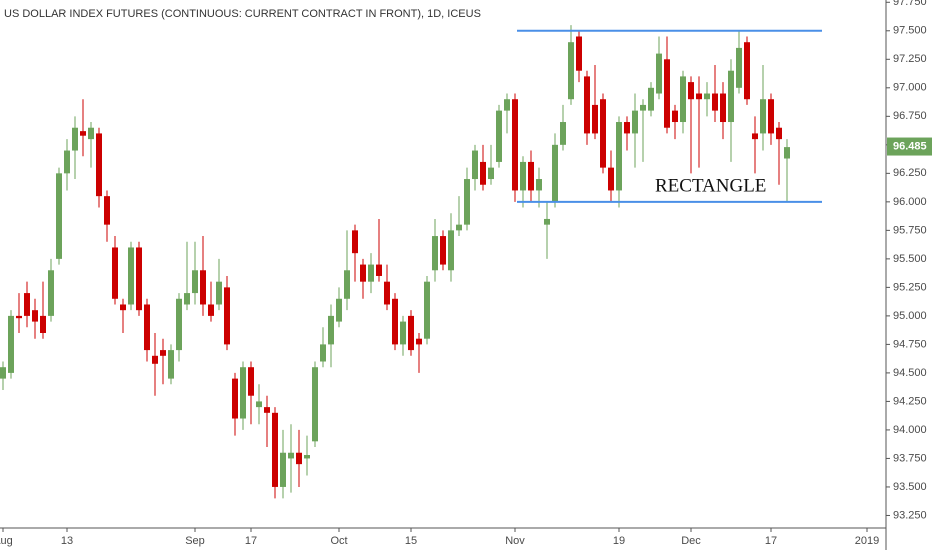 The image size is (932, 550). I want to click on y-tick-label: 94.750, so click(910, 344).